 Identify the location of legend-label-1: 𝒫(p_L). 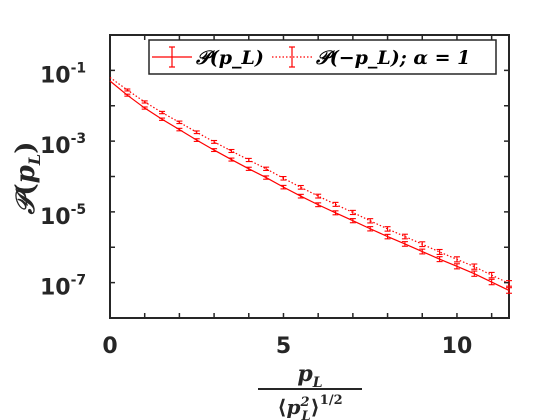
(229, 58).